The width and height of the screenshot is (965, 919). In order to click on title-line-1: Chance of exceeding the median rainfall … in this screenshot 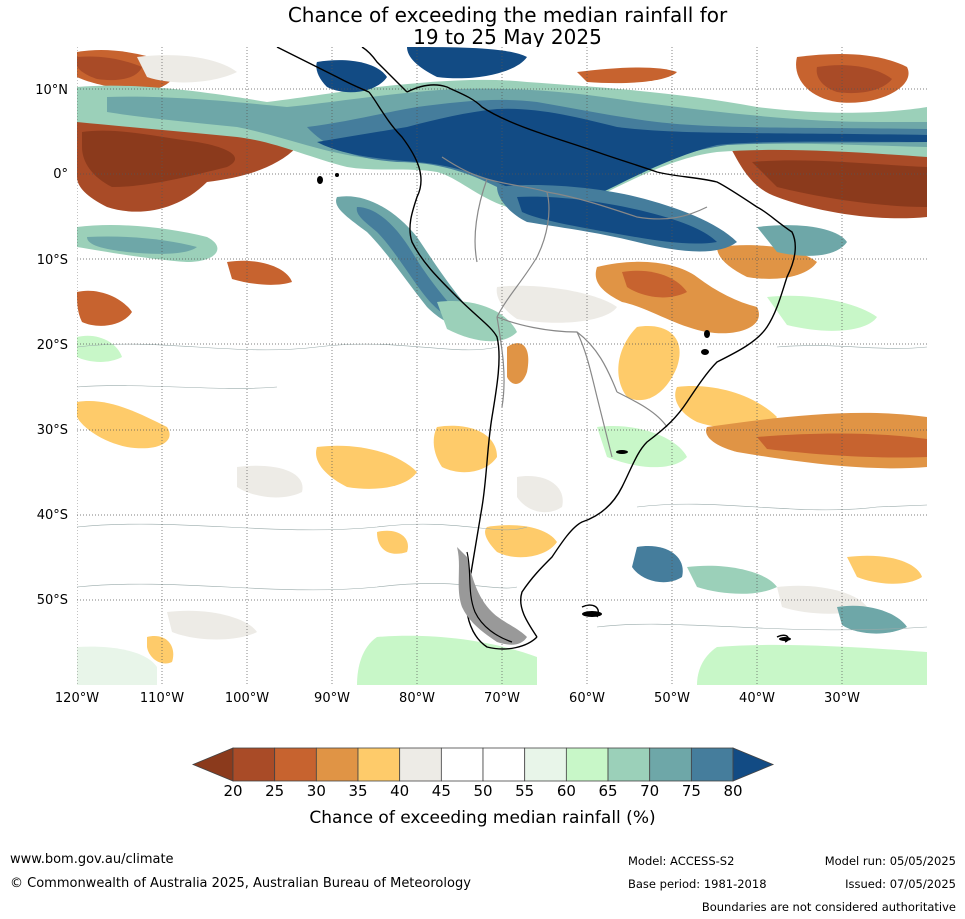, I will do `click(507, 15)`.